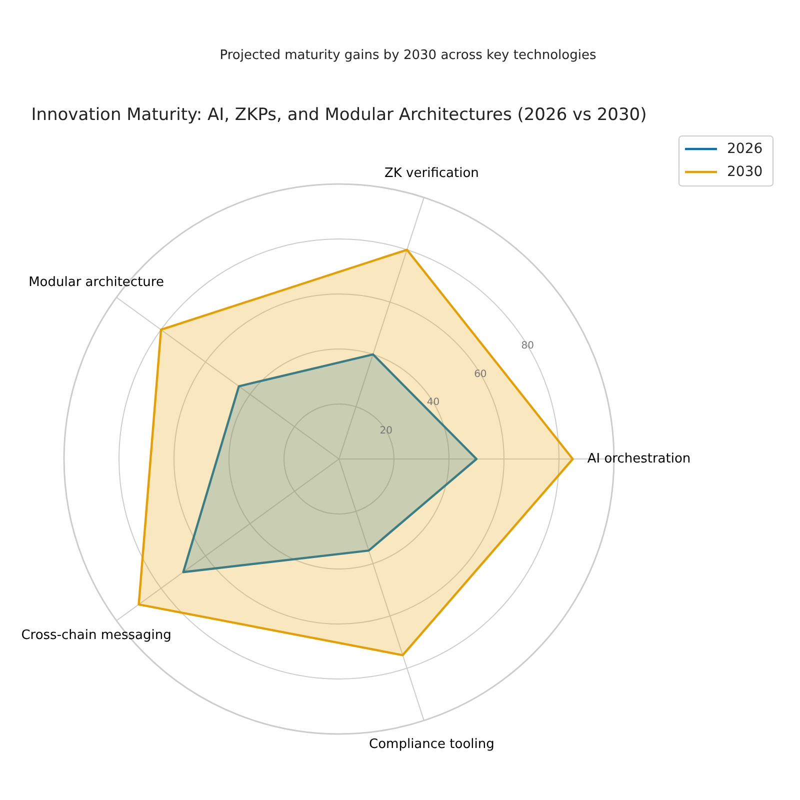  I want to click on chart-subtitle: Projected maturity gains by 2030 across key technologies, so click(408, 55).